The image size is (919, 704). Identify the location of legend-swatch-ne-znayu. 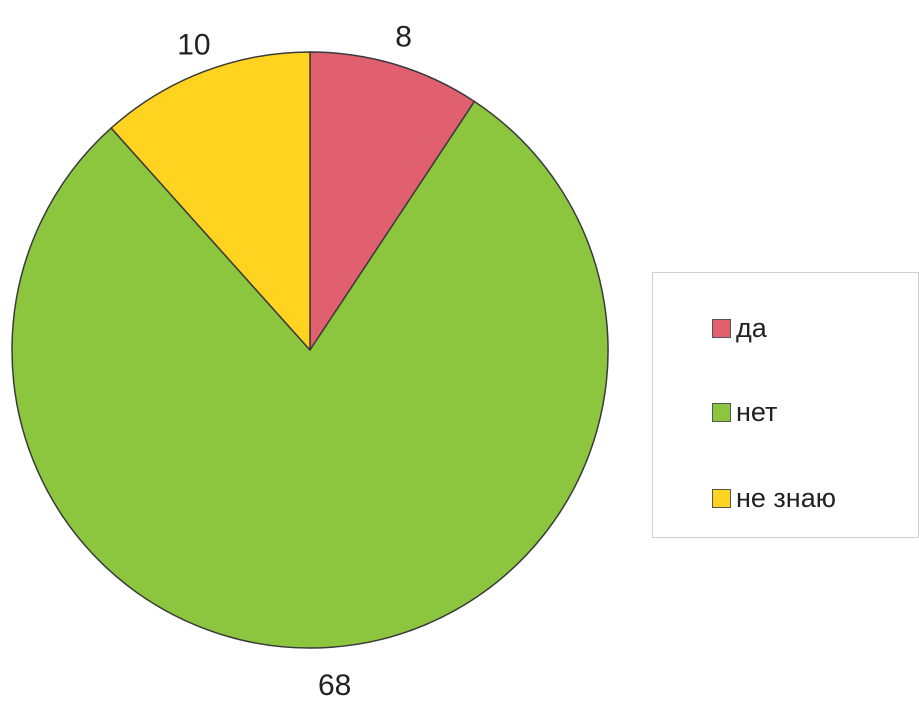
(721, 498).